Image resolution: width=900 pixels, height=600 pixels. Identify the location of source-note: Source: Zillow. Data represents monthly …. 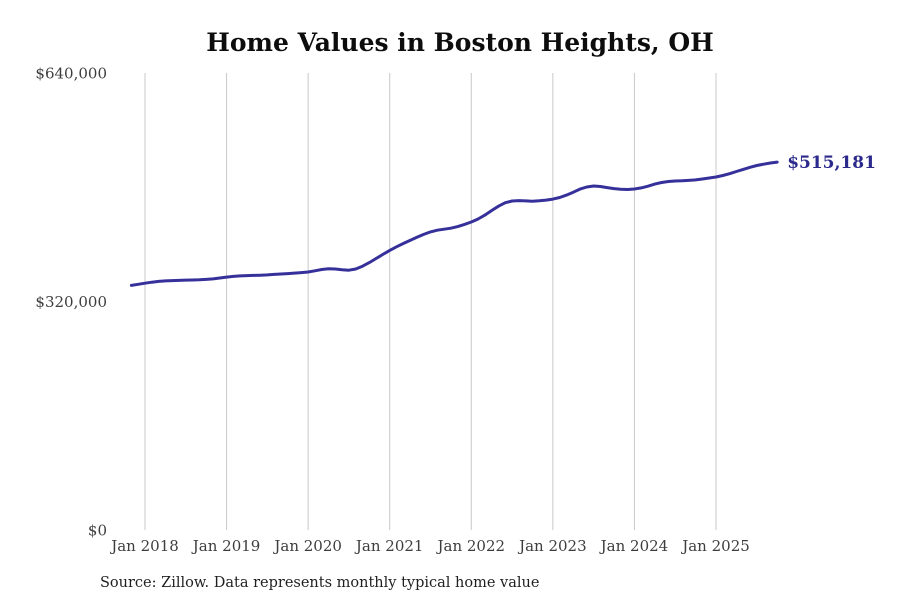
(319, 583).